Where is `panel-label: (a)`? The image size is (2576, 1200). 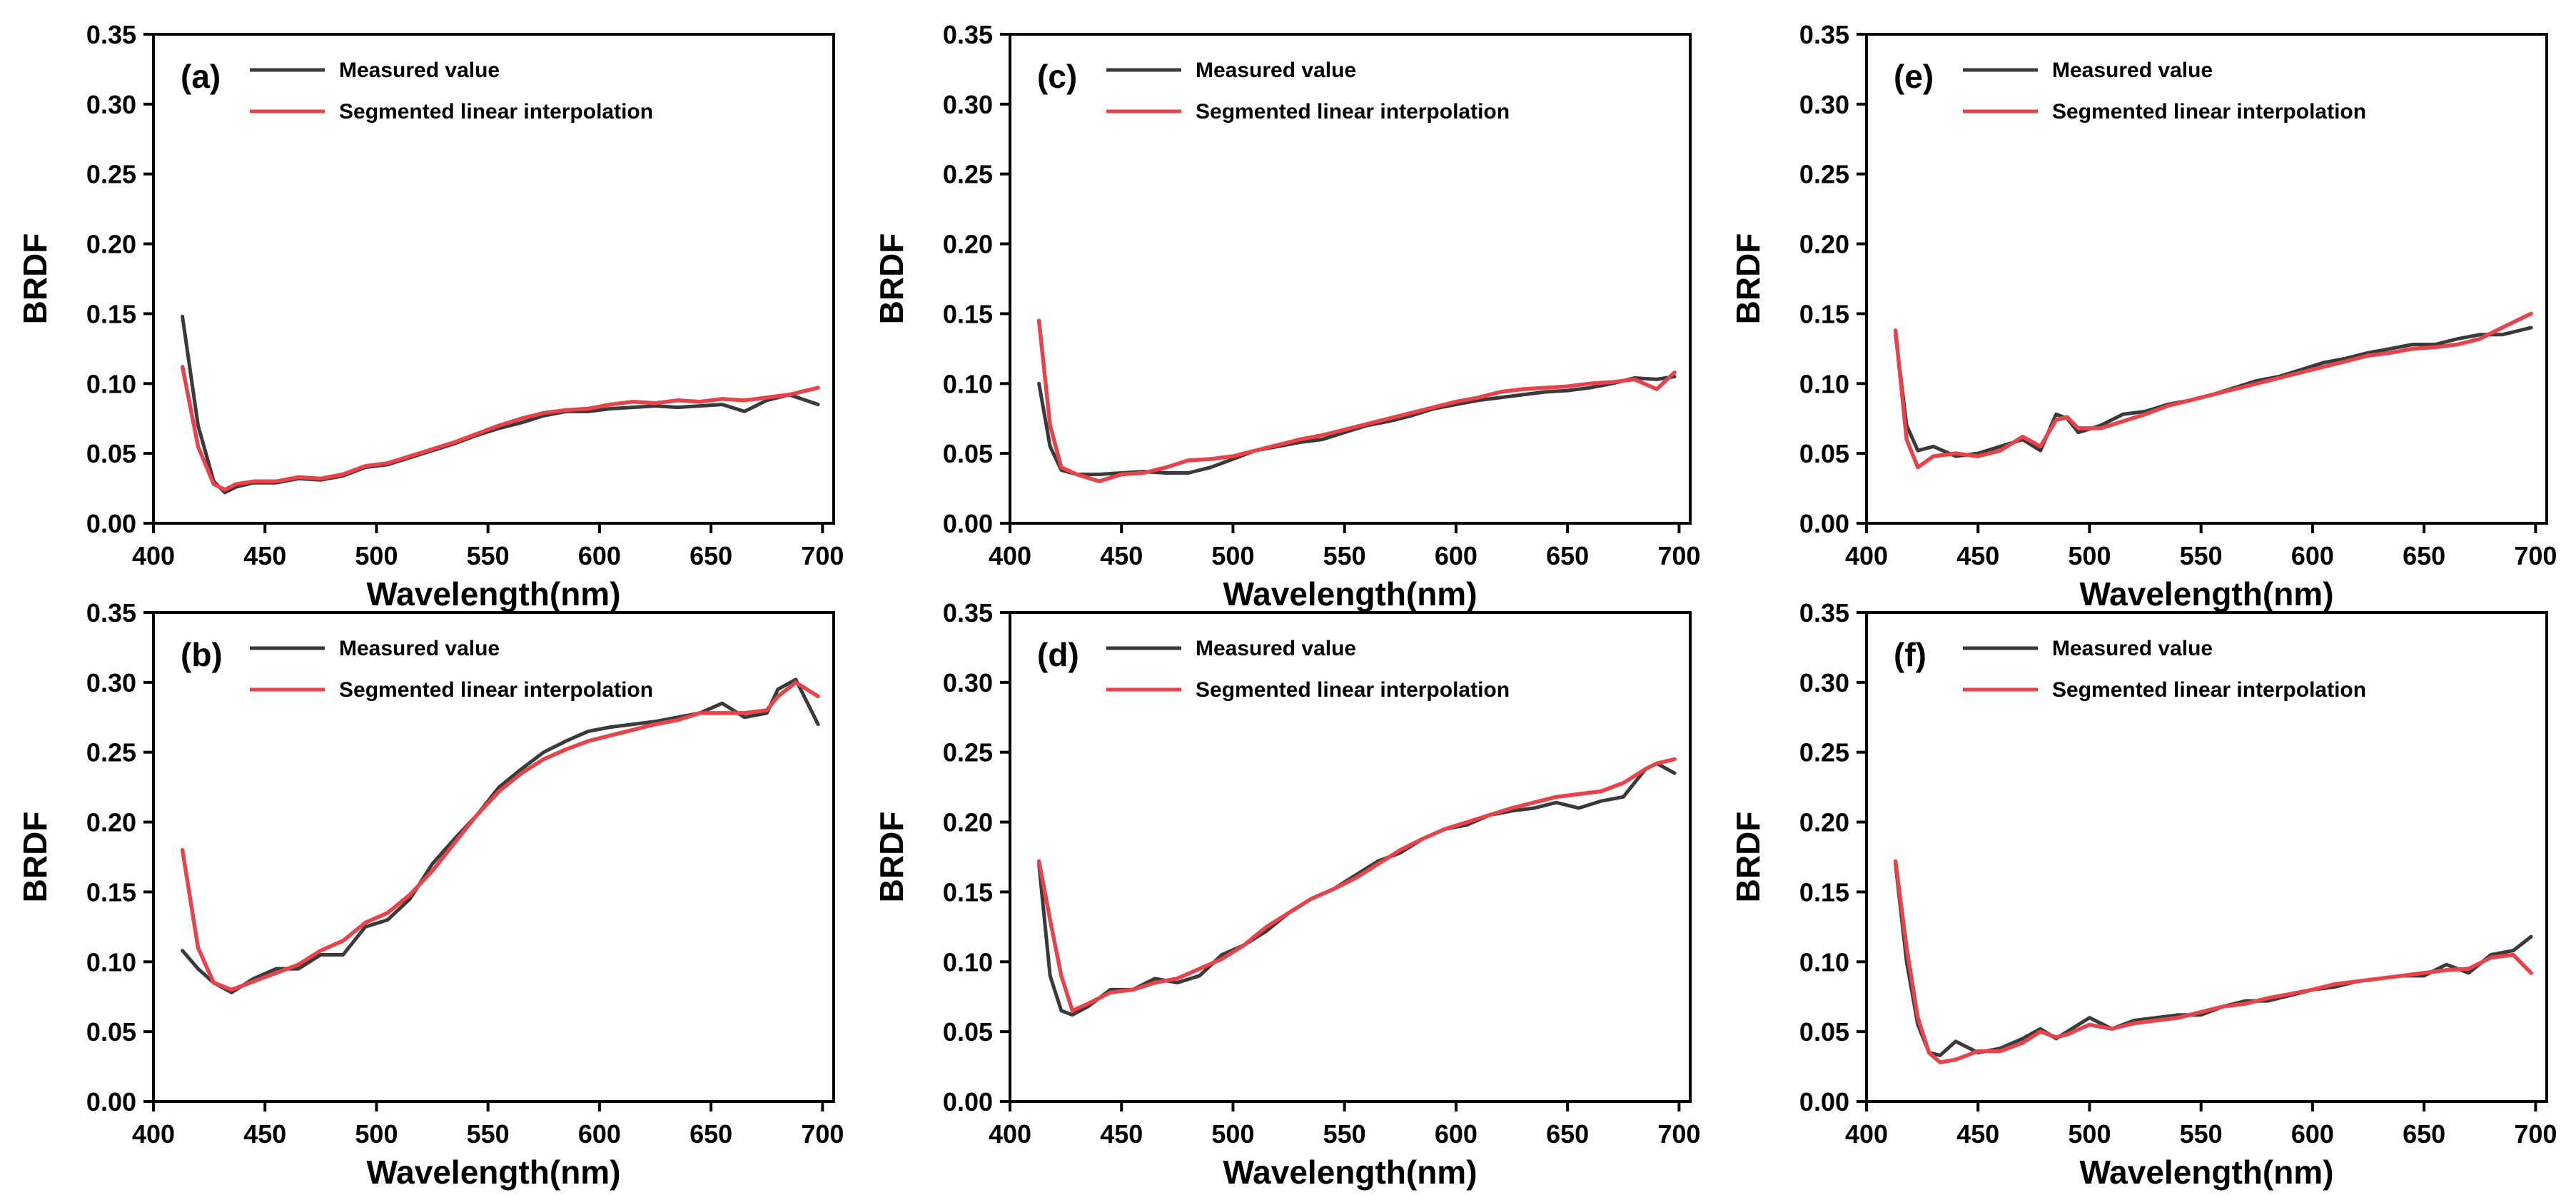
panel-label: (a) is located at coordinates (201, 77).